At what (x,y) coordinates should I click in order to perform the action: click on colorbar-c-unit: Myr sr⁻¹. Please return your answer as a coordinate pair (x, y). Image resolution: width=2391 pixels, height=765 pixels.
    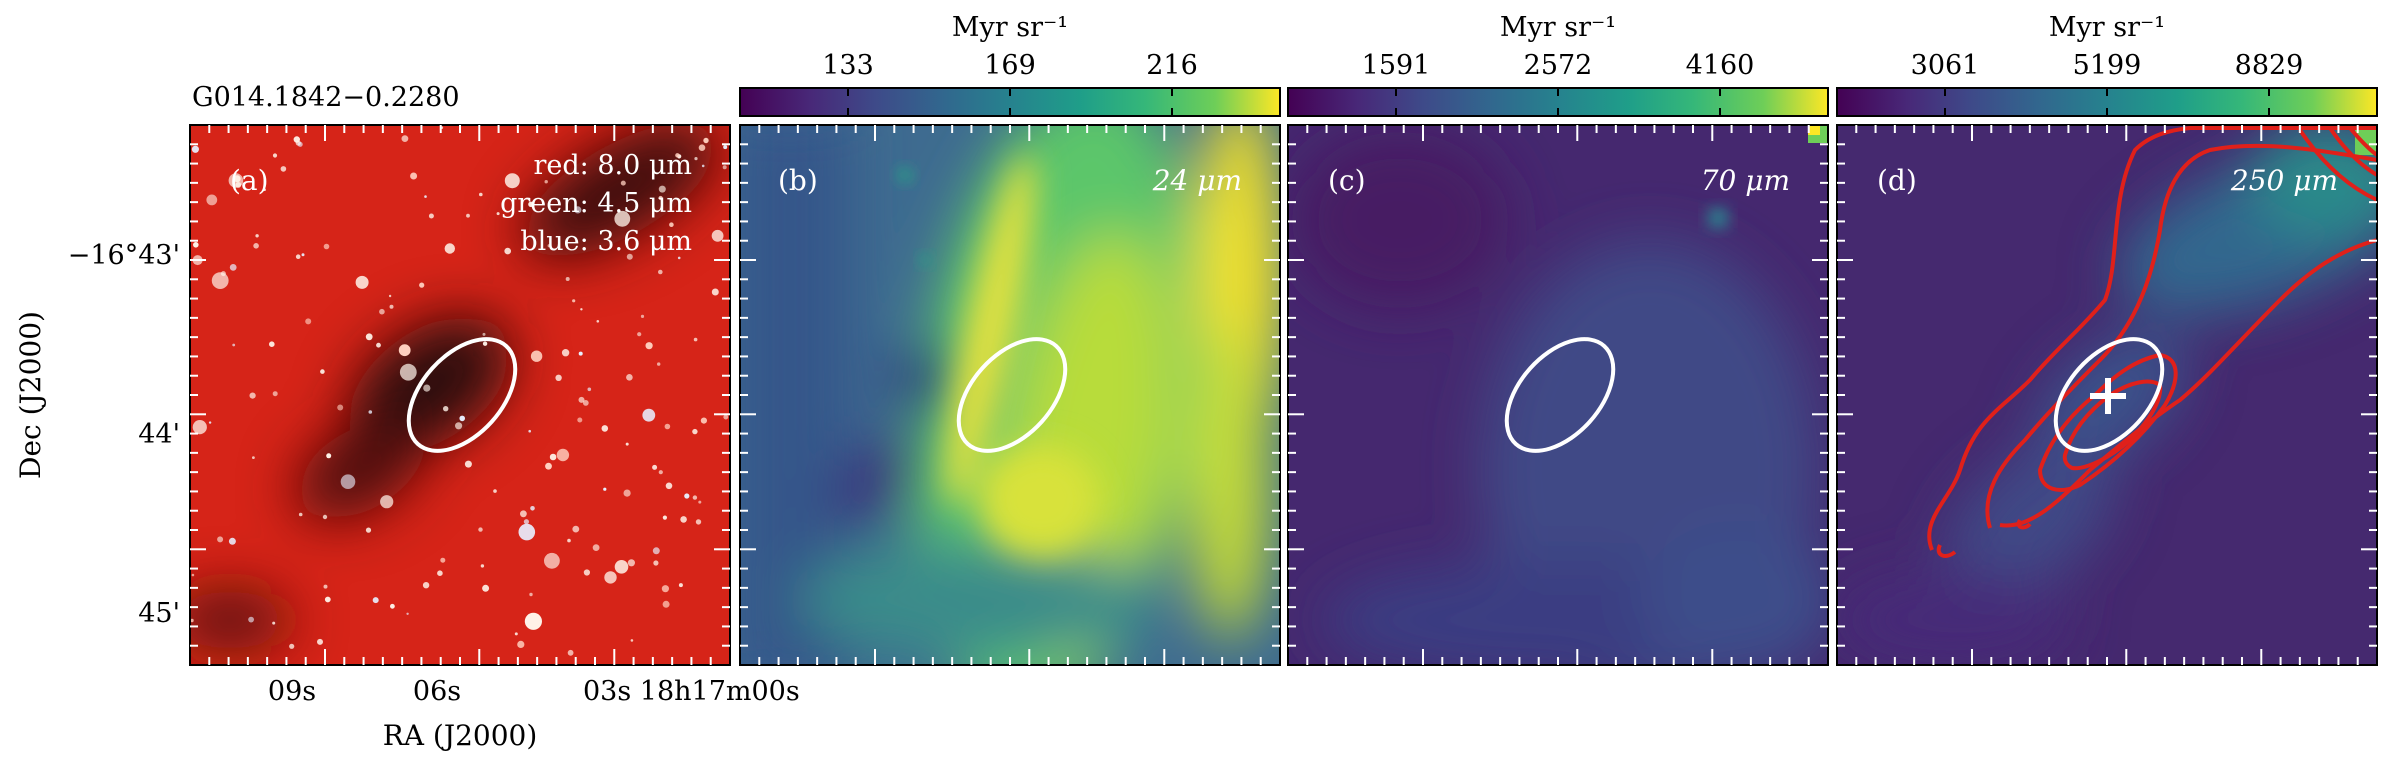
    Looking at the image, I should click on (1558, 27).